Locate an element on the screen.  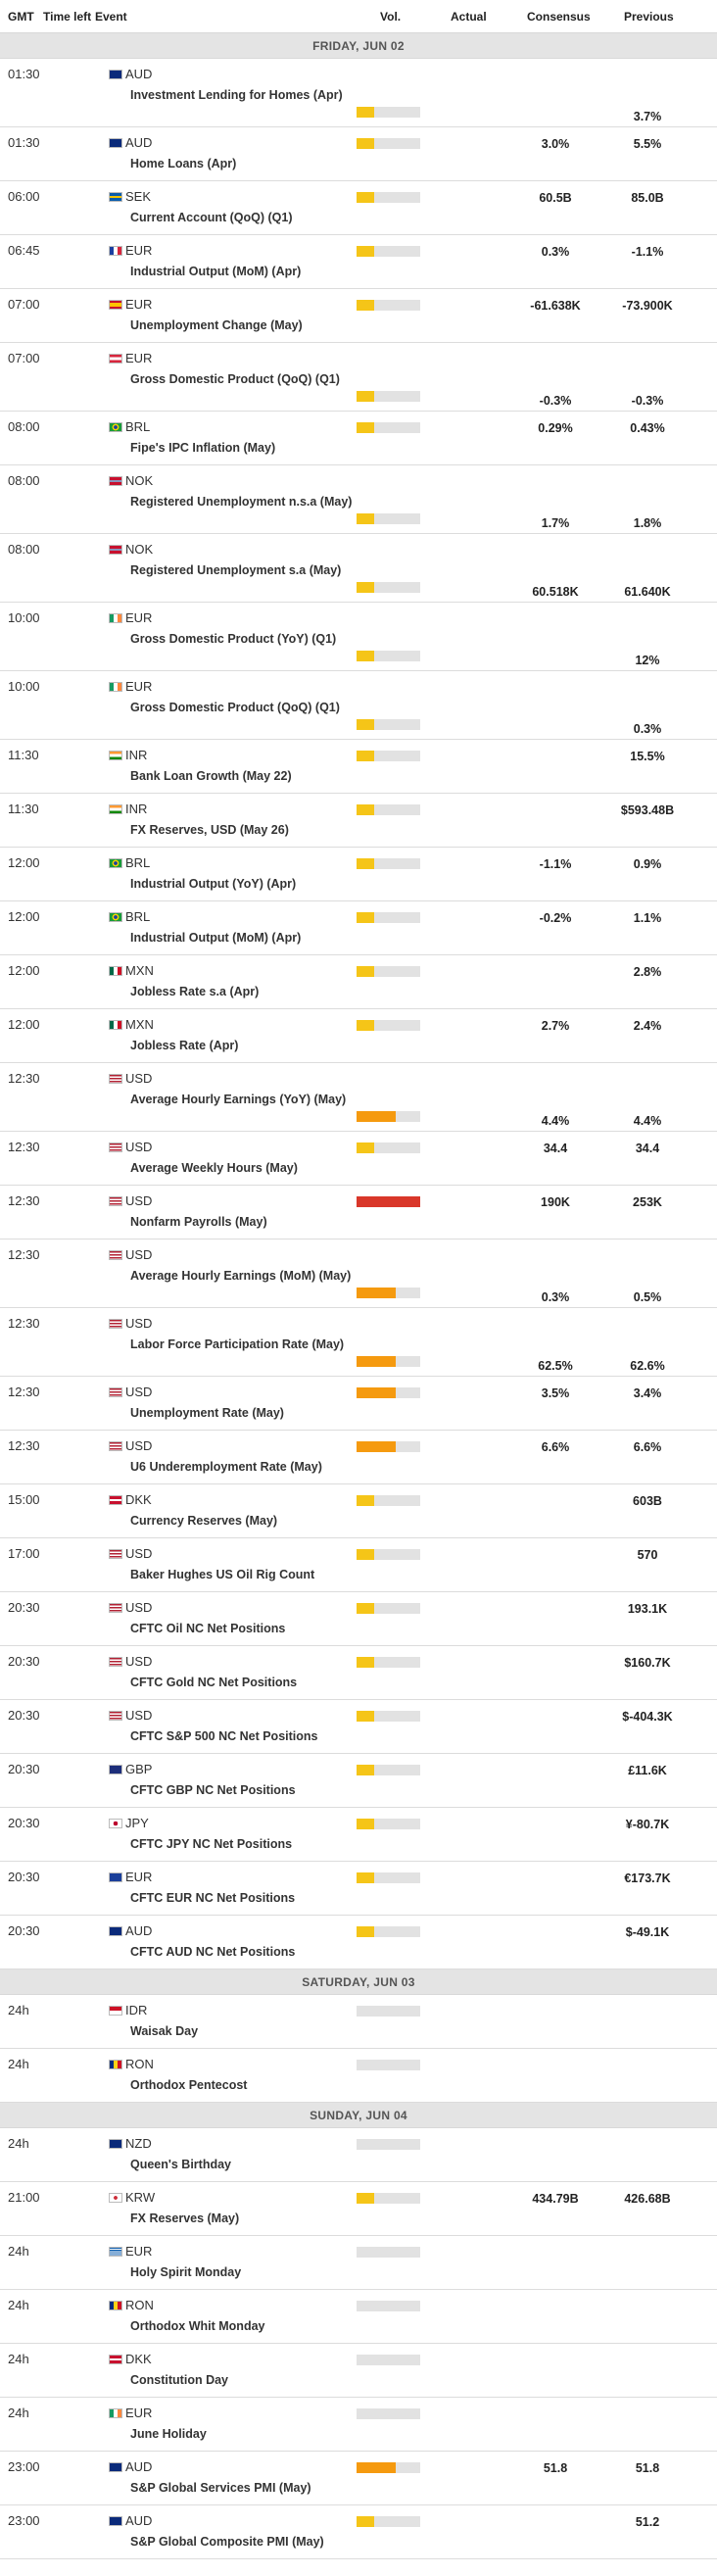
event-row: 24h RON Orthodox Whit Monday is located at coordinates (358, 2317).